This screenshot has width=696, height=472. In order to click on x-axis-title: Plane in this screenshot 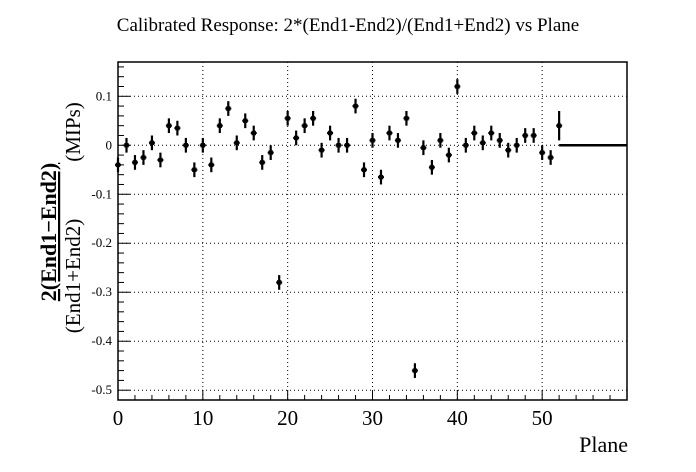, I will do `click(603, 444)`.